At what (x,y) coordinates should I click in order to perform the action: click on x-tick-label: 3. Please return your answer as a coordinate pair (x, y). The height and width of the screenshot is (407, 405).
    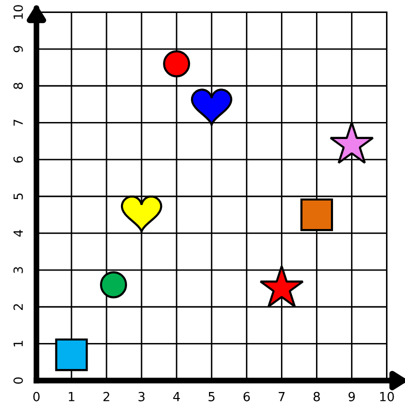
    Looking at the image, I should click on (141, 397).